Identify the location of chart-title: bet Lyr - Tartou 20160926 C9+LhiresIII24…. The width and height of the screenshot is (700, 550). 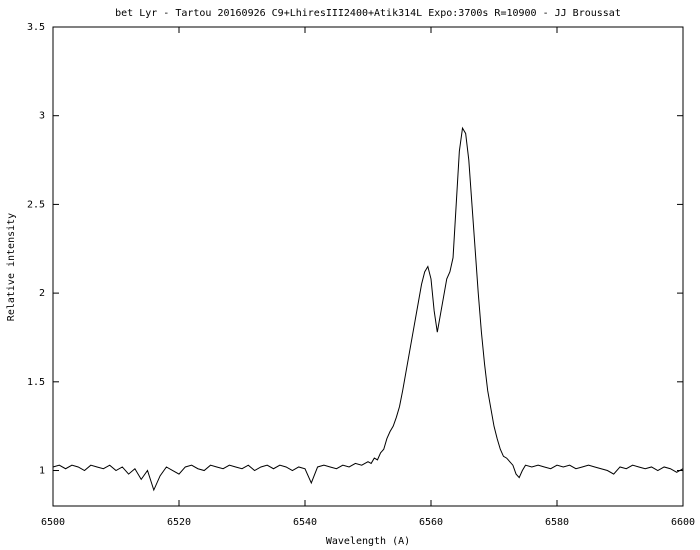
(368, 13).